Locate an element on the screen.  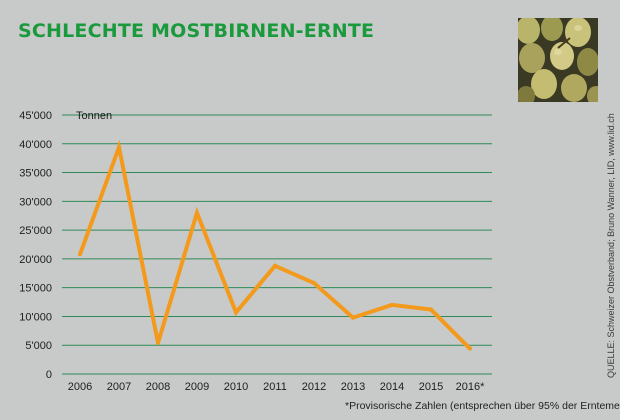
chart-title: SCHLECHTE MOSTBIRNEN-ERNTE is located at coordinates (196, 31).